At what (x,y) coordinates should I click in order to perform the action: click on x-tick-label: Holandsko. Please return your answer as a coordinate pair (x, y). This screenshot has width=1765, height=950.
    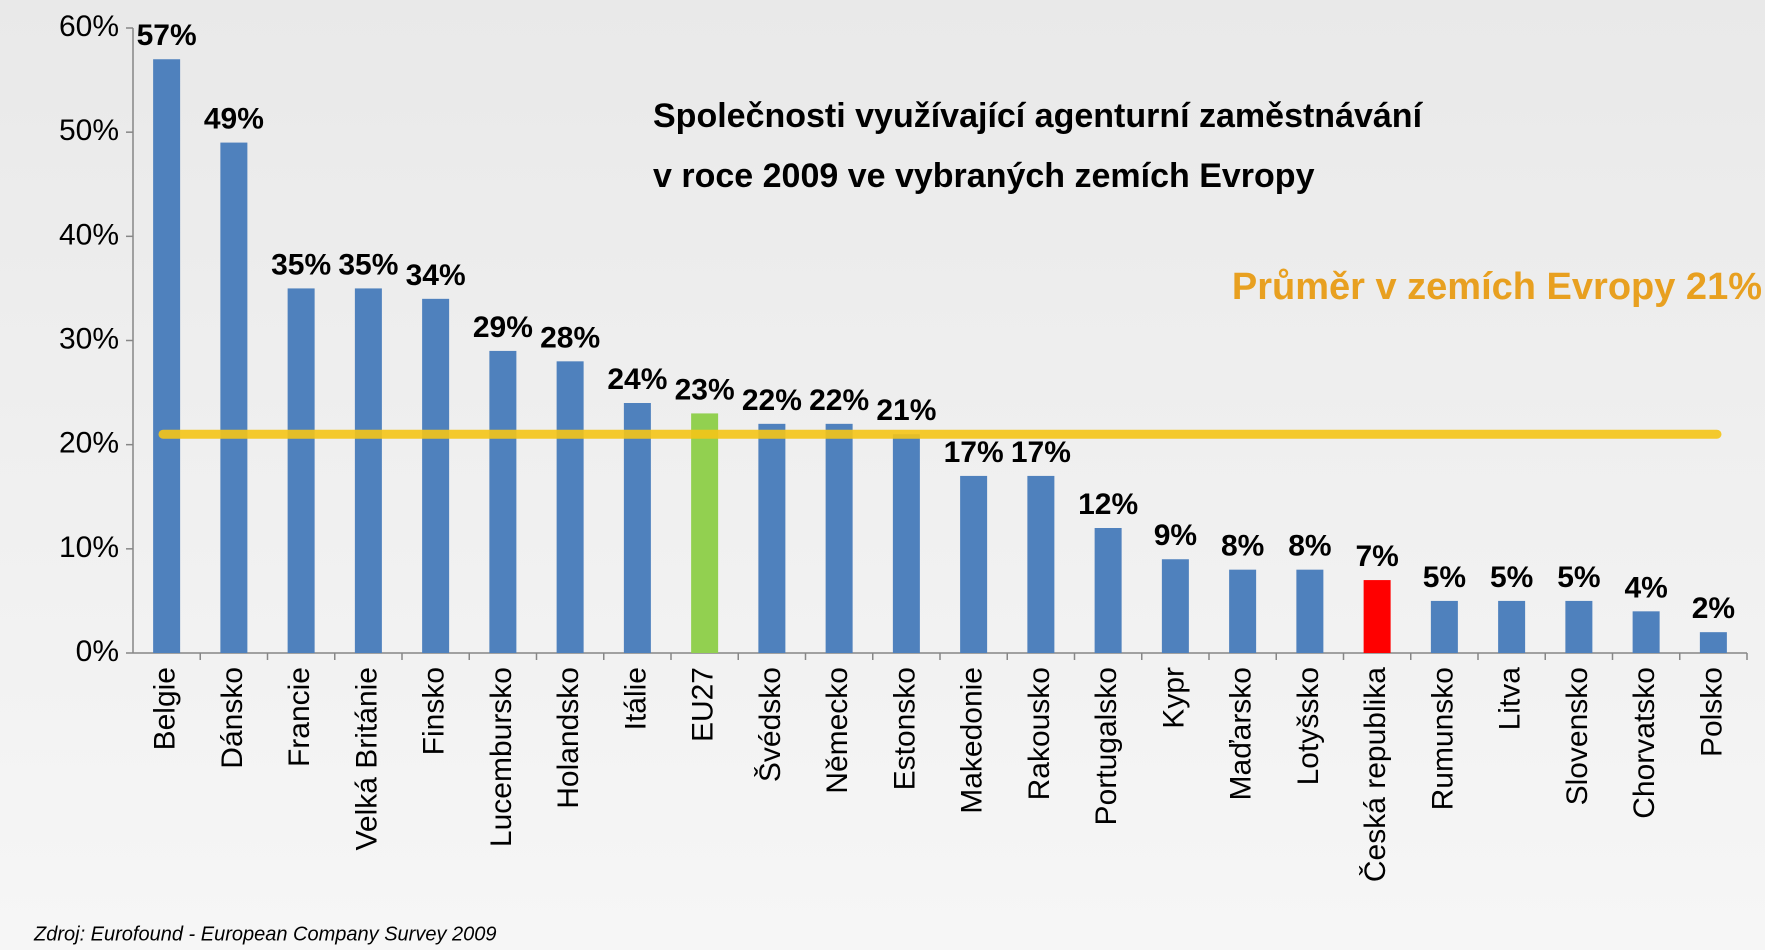
    Looking at the image, I should click on (568, 738).